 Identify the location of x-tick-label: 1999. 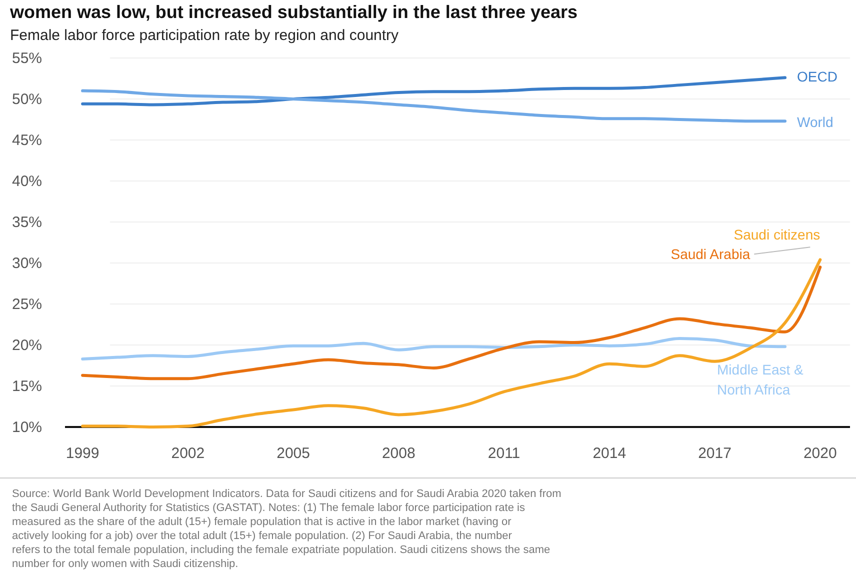
(83, 453).